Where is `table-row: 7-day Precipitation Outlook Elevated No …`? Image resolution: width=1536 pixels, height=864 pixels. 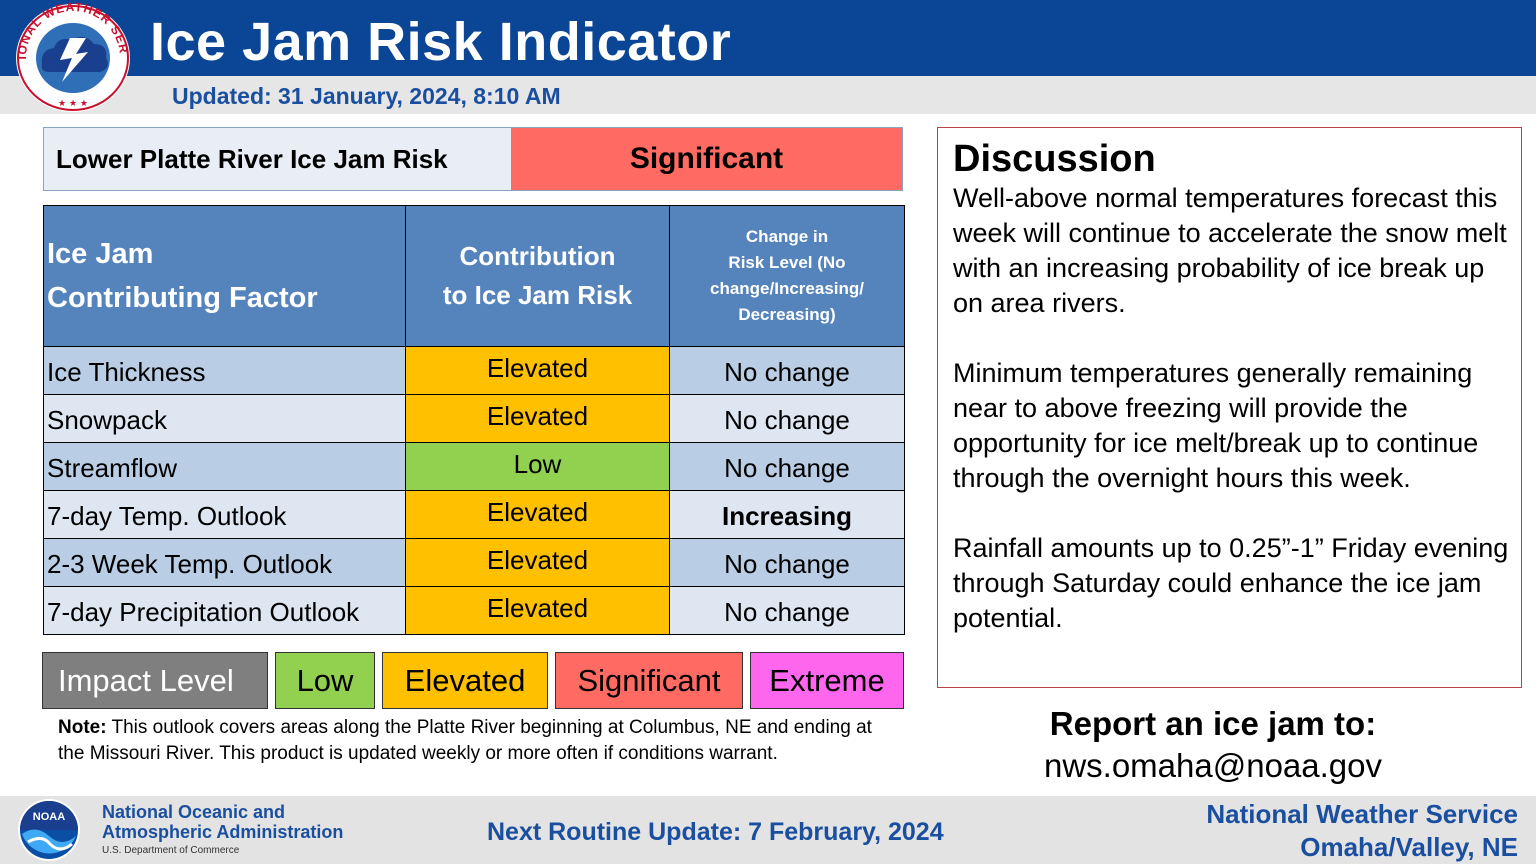
table-row: 7-day Precipitation Outlook Elevated No … is located at coordinates (474, 610).